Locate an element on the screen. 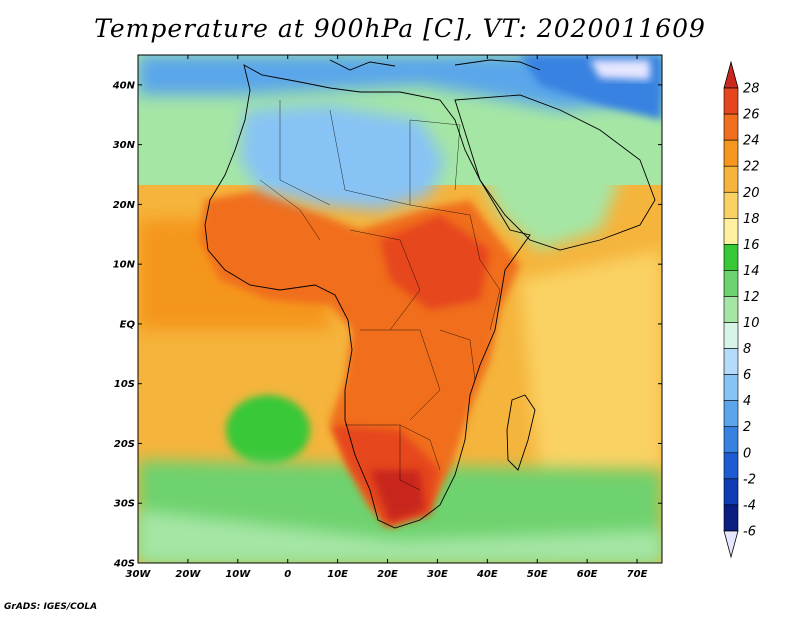  region-arabia is located at coordinates (545, 200).